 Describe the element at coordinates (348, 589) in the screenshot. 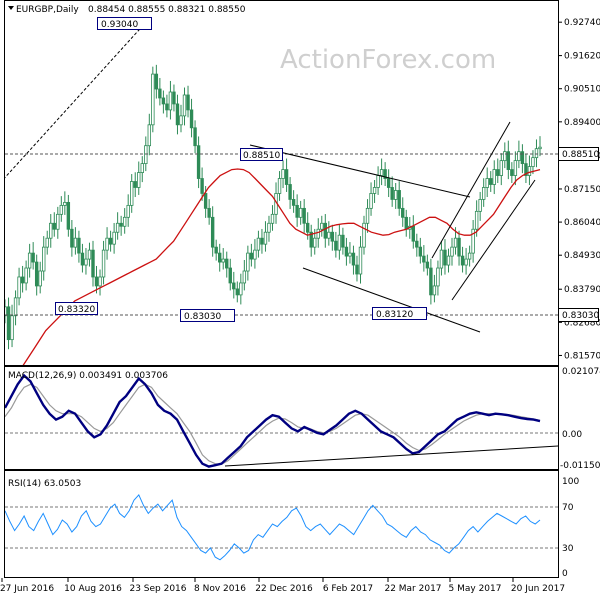

I see `x-tick-label: 6 Feb 2017` at that location.